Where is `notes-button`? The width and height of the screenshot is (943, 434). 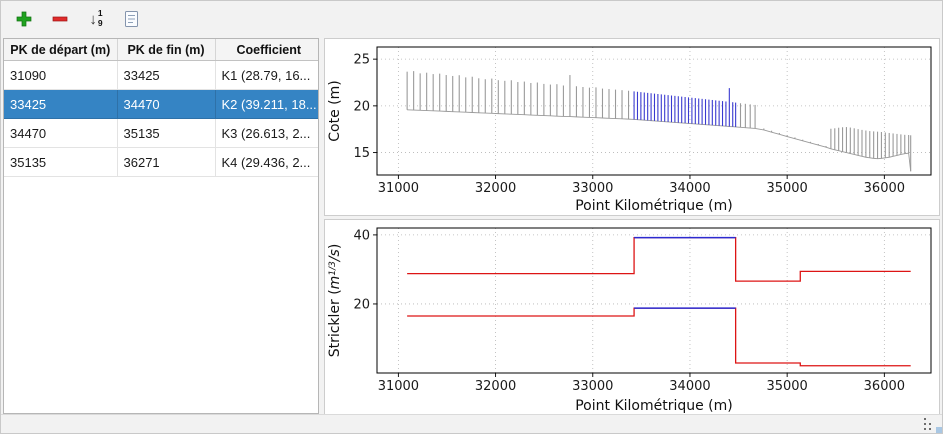 notes-button is located at coordinates (132, 19).